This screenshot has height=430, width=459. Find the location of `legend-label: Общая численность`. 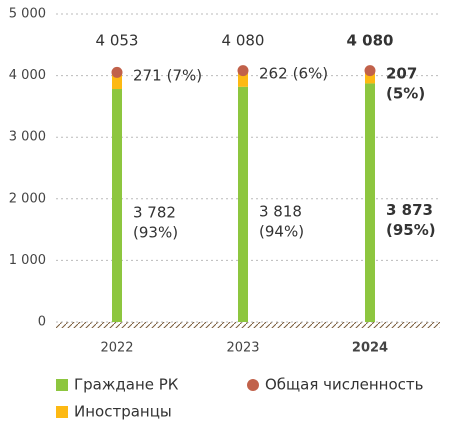

legend-label: Общая численность is located at coordinates (344, 385).